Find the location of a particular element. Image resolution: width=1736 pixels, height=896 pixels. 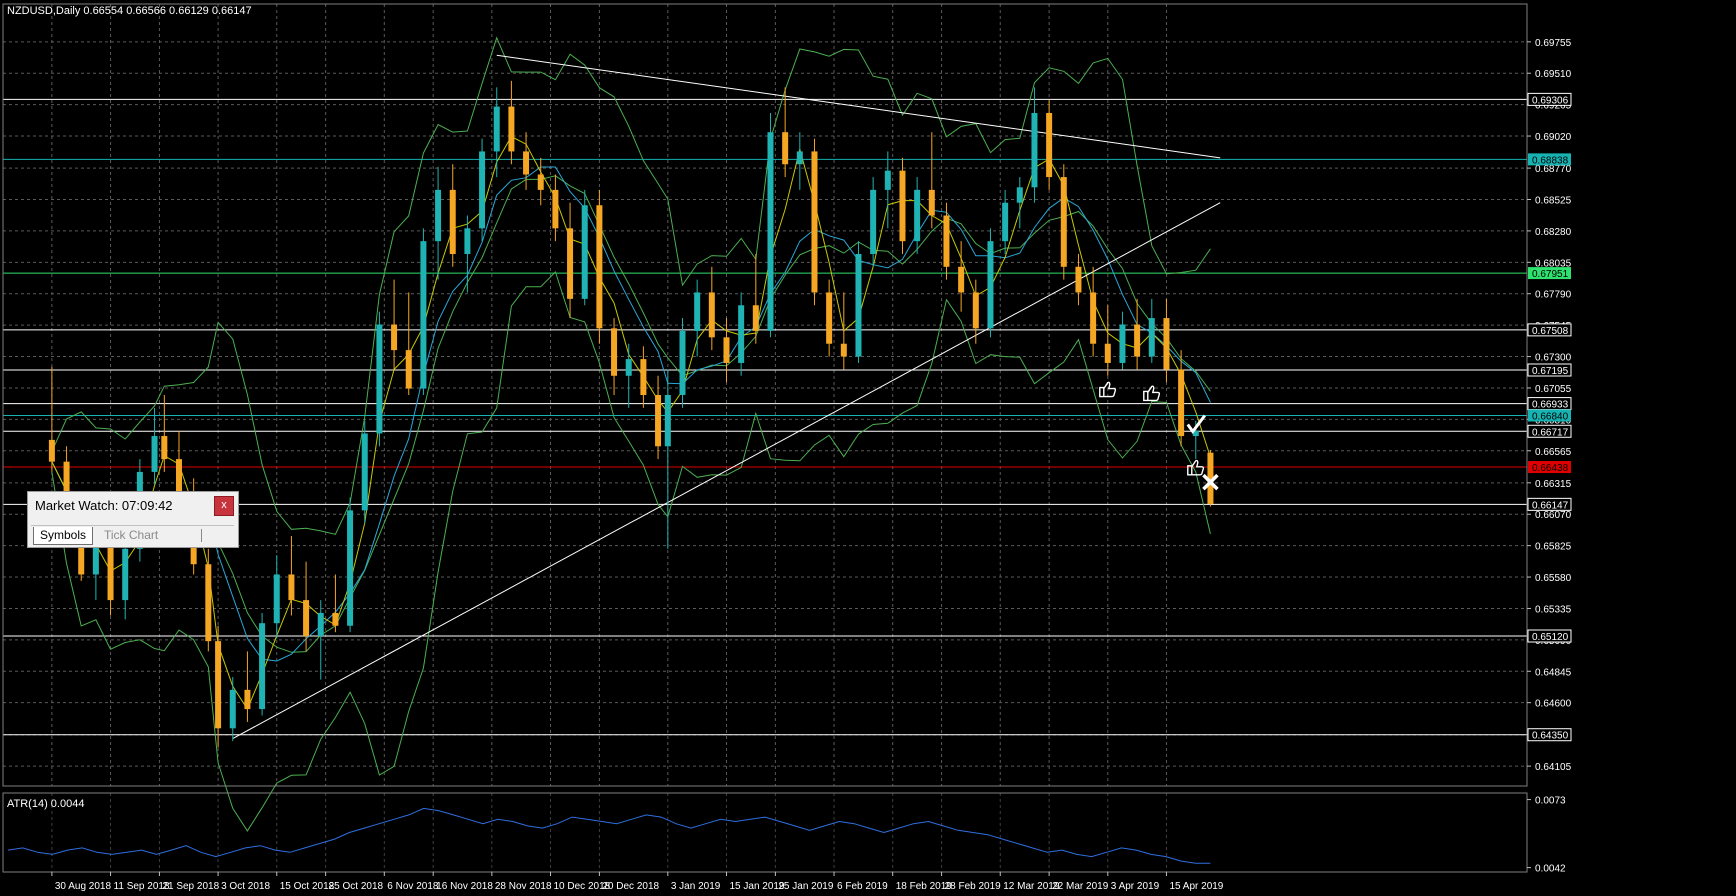

date-tick-label: 10 Dec 2018 is located at coordinates (582, 886).